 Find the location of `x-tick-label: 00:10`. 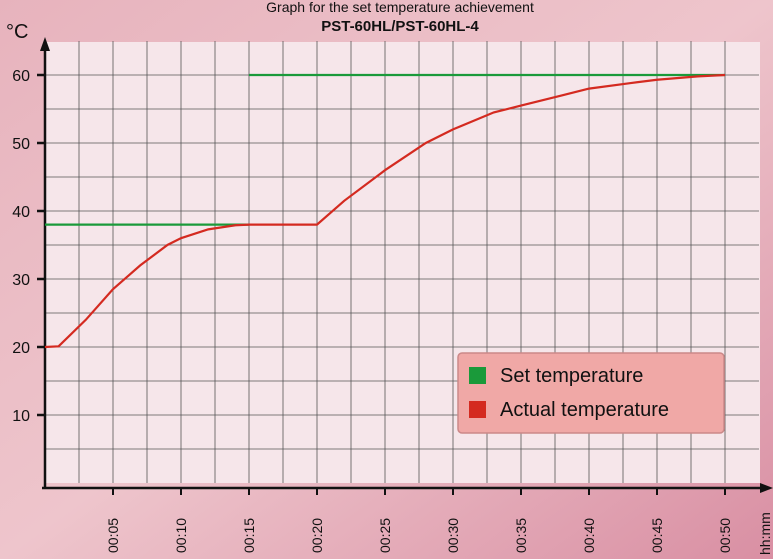

x-tick-label: 00:10 is located at coordinates (181, 535).